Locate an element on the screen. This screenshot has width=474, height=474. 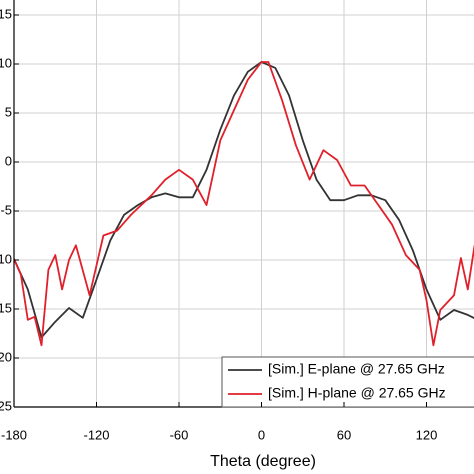
x-tick-label: 0 is located at coordinates (261, 434).